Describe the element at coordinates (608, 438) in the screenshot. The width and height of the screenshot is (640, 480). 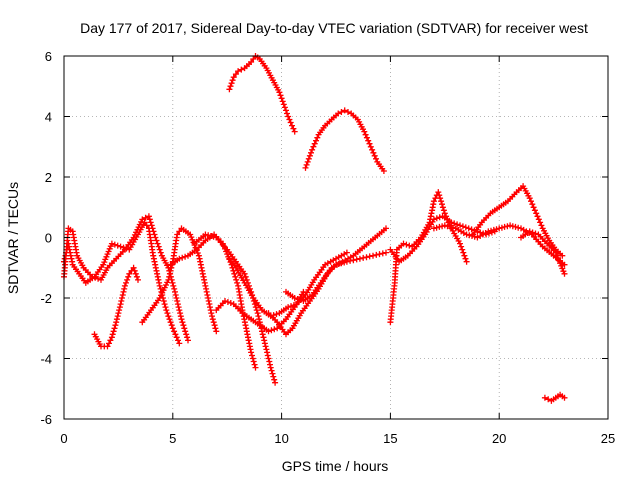
I see `x-tick-label: 25` at that location.